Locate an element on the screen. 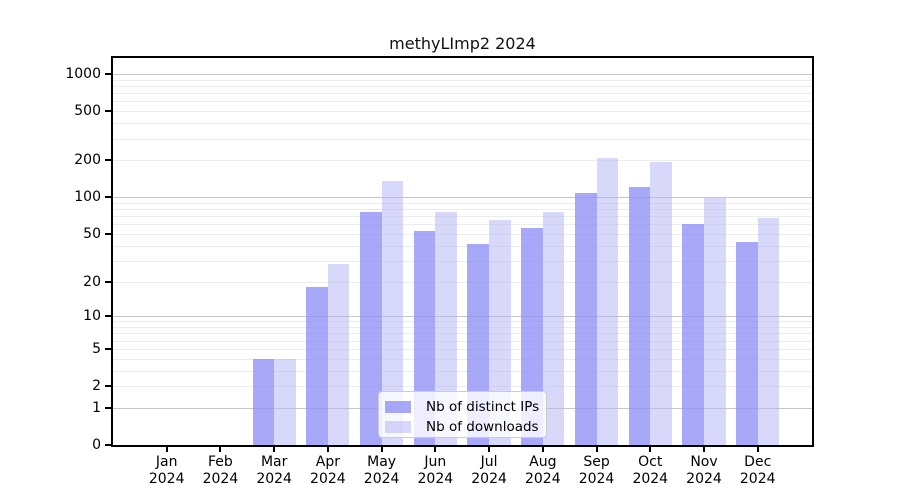 This screenshot has height=500, width=900. x-tick-label: Jun 2024 is located at coordinates (435, 470).